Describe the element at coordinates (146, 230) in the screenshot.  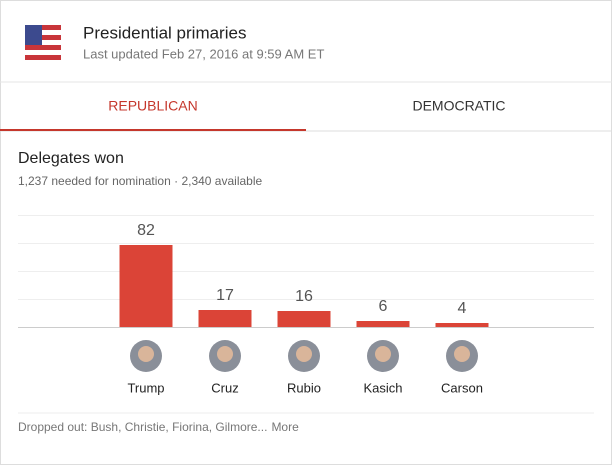
I see `value-label: 82` at that location.